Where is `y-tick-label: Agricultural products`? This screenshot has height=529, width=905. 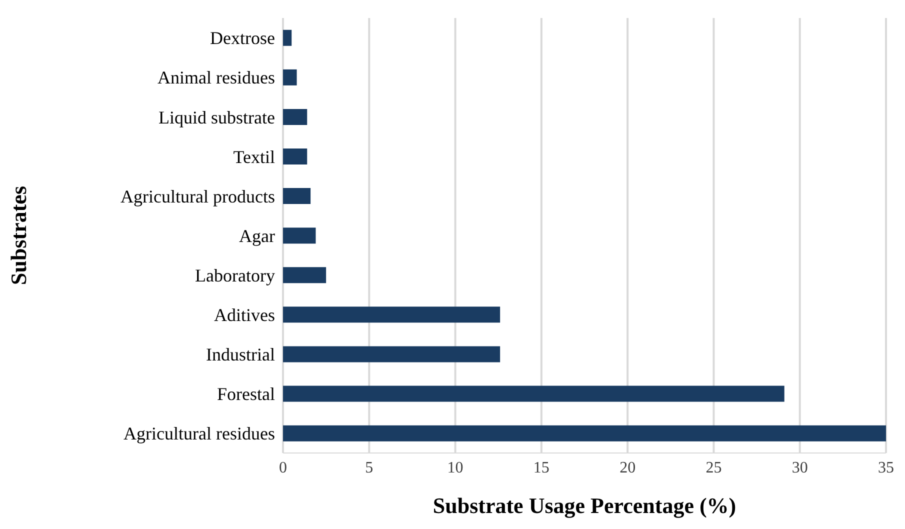 y-tick-label: Agricultural products is located at coordinates (197, 196).